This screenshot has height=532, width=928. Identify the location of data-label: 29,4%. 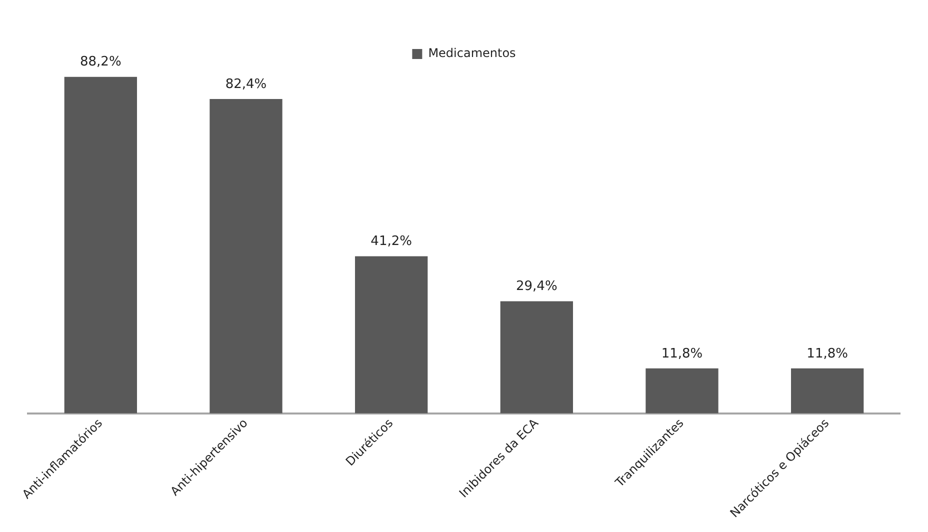
(537, 286).